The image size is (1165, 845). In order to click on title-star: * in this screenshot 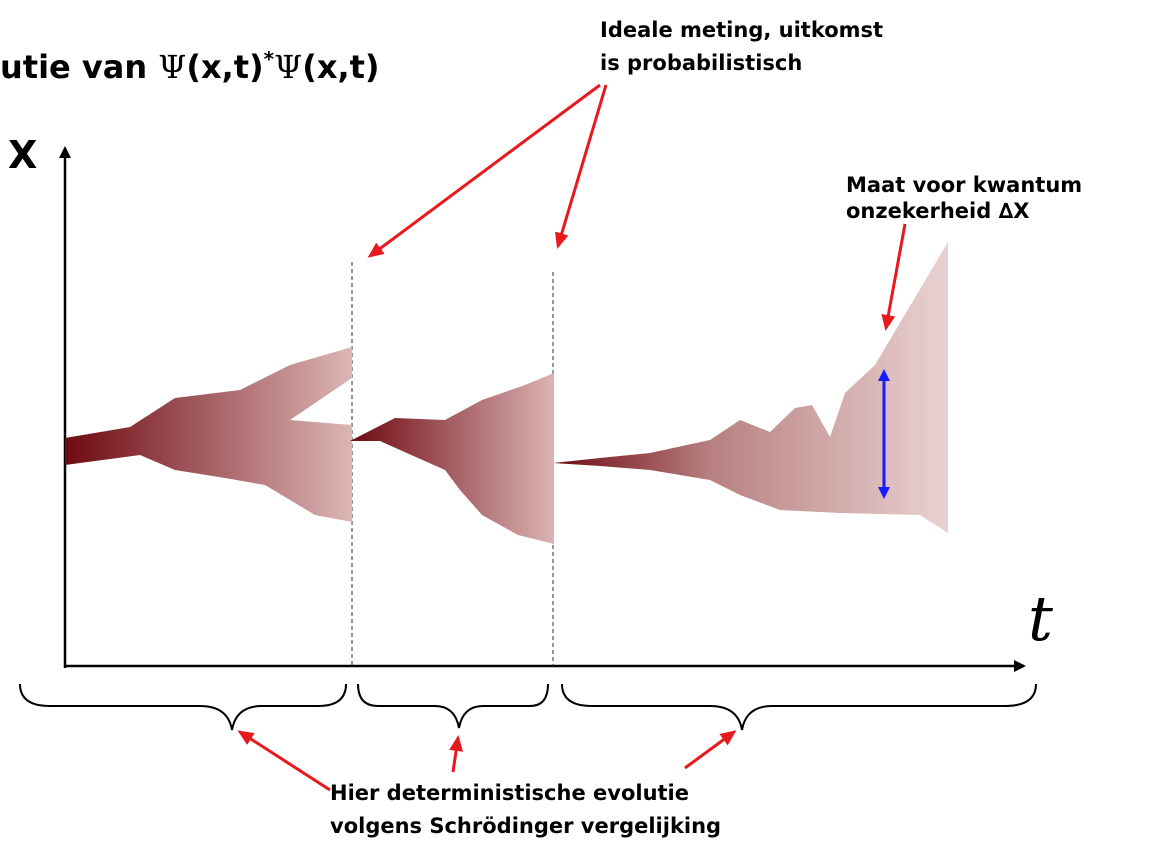, I will do `click(269, 59)`.